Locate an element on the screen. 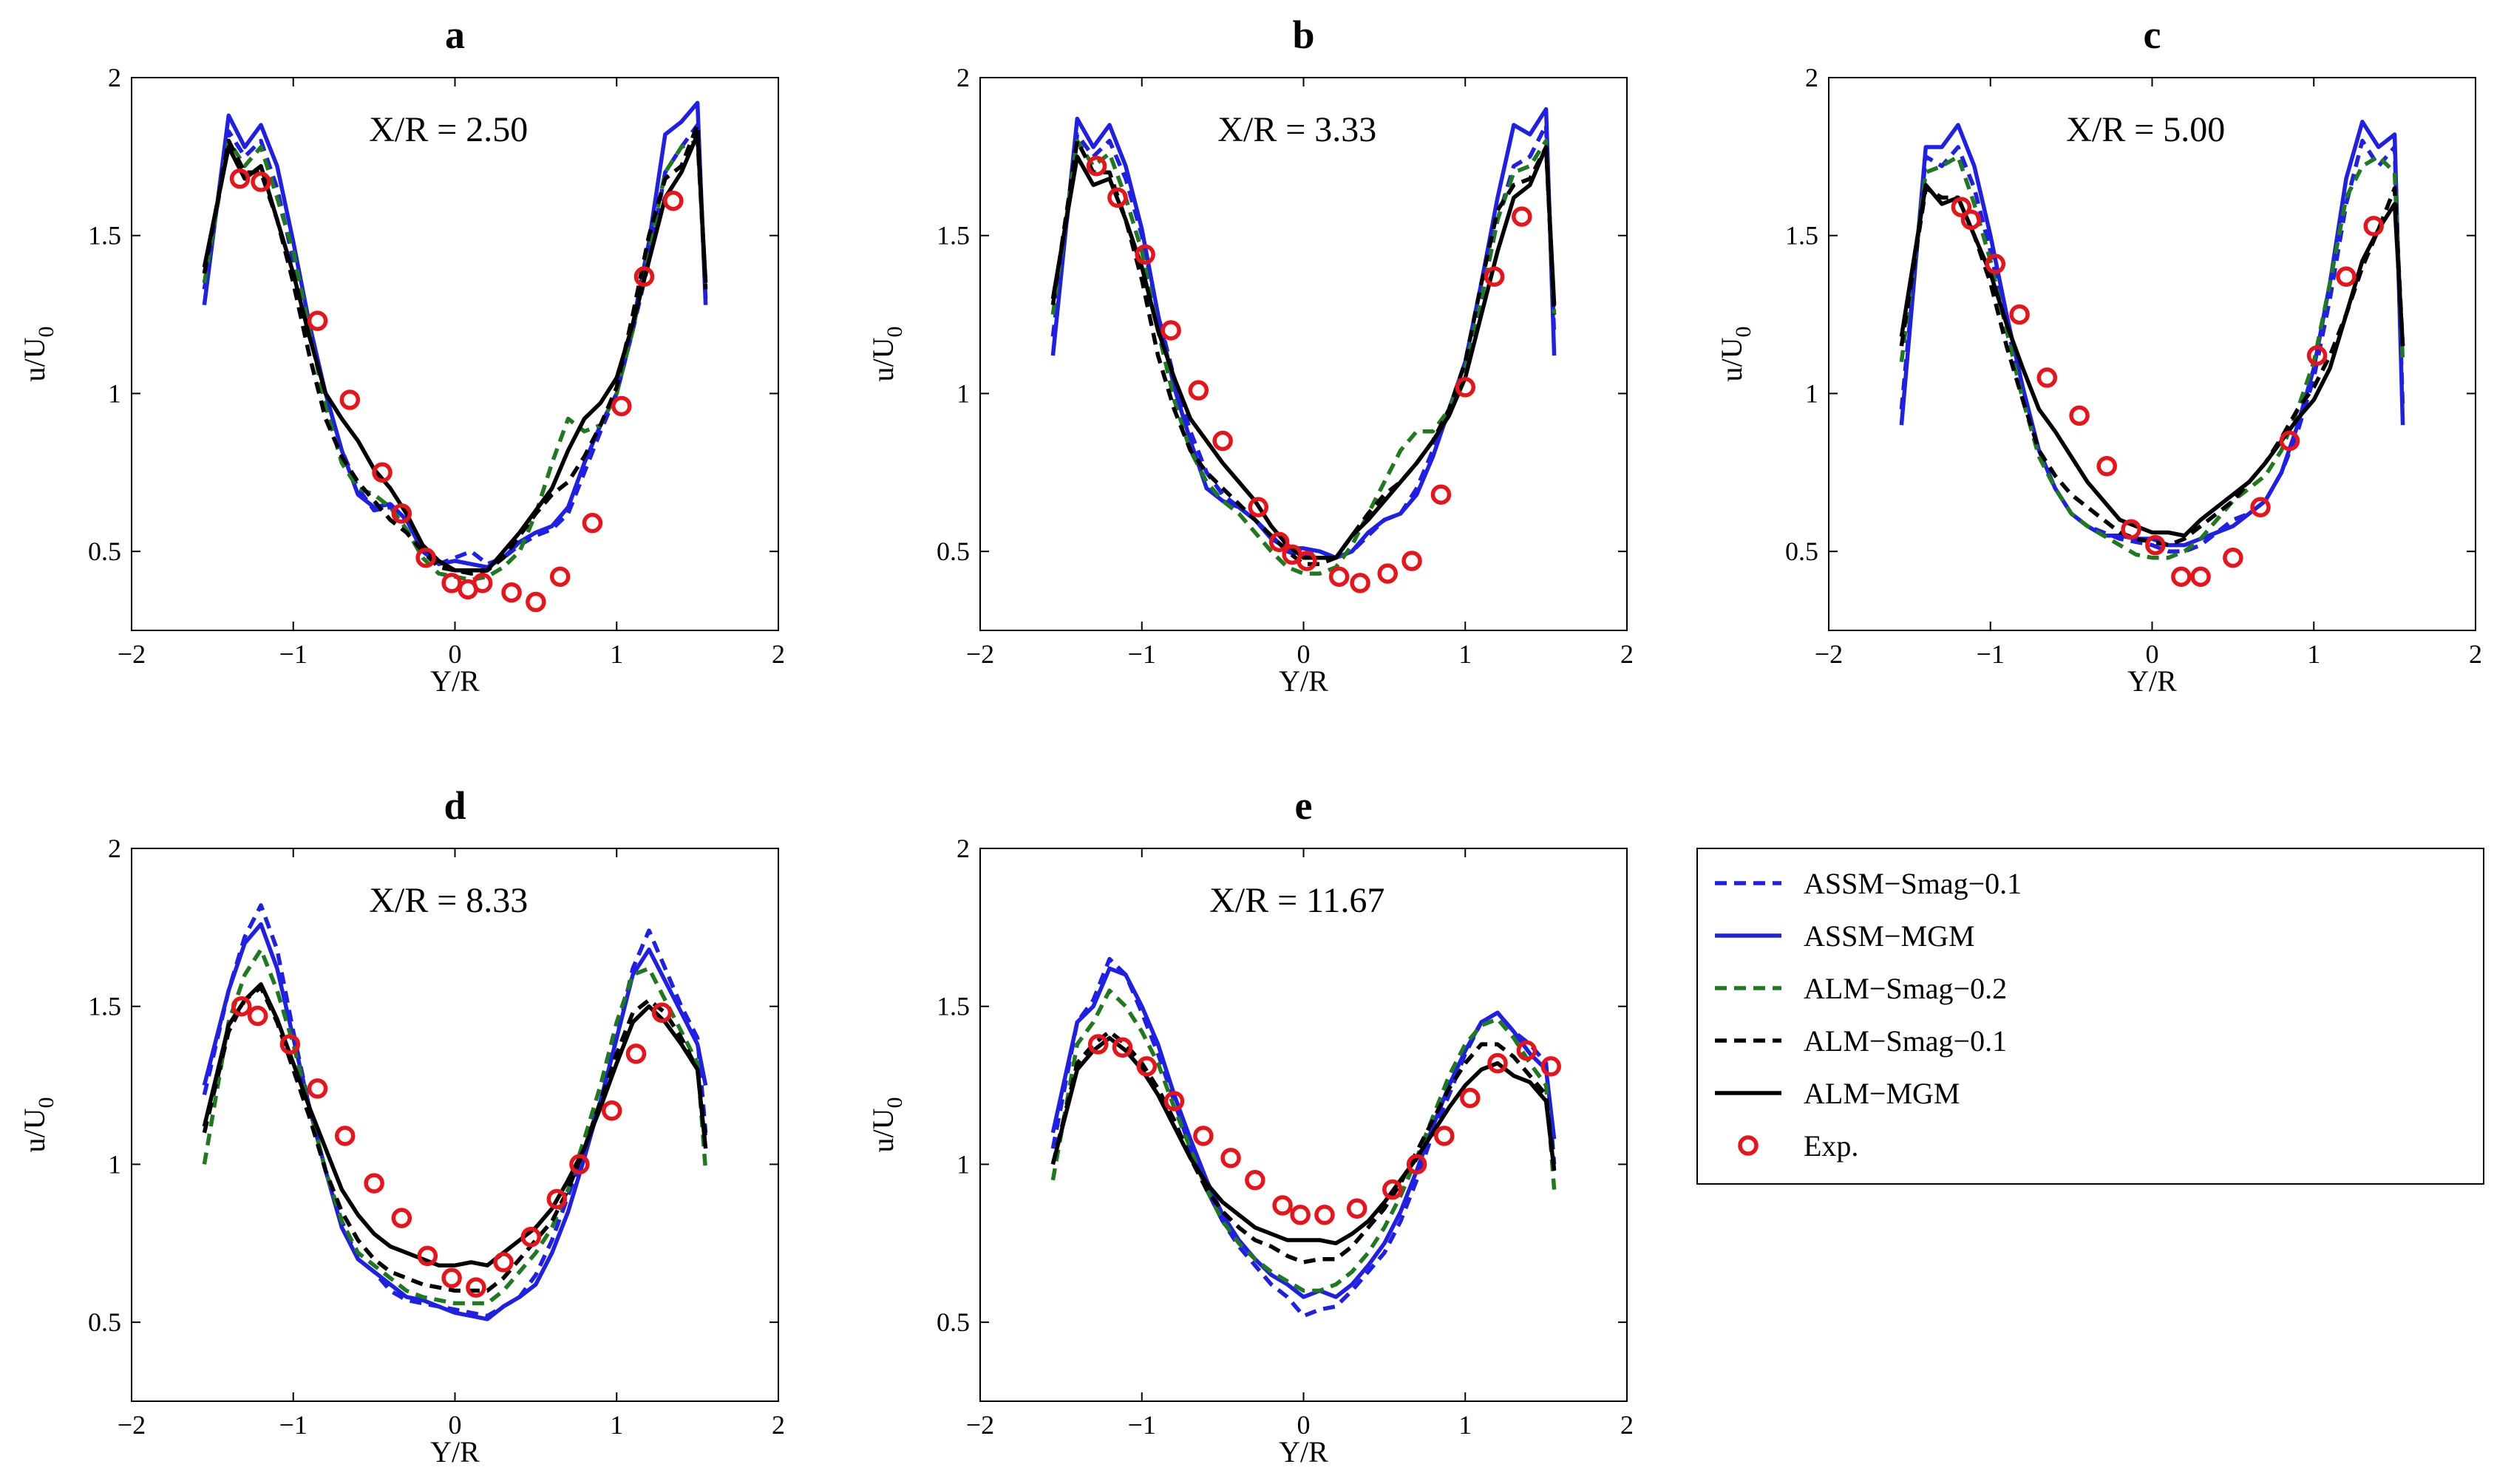 Image resolution: width=2494 pixels, height=1484 pixels. panel-c: c−2 −1 0 1 20.511.52Y/Ru/U0X/R = 5.00 is located at coordinates (2098, 356).